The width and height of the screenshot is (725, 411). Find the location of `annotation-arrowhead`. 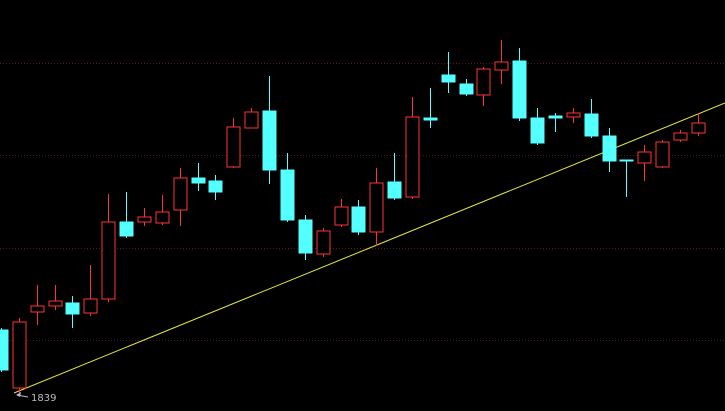

annotation-arrowhead is located at coordinates (18, 394).